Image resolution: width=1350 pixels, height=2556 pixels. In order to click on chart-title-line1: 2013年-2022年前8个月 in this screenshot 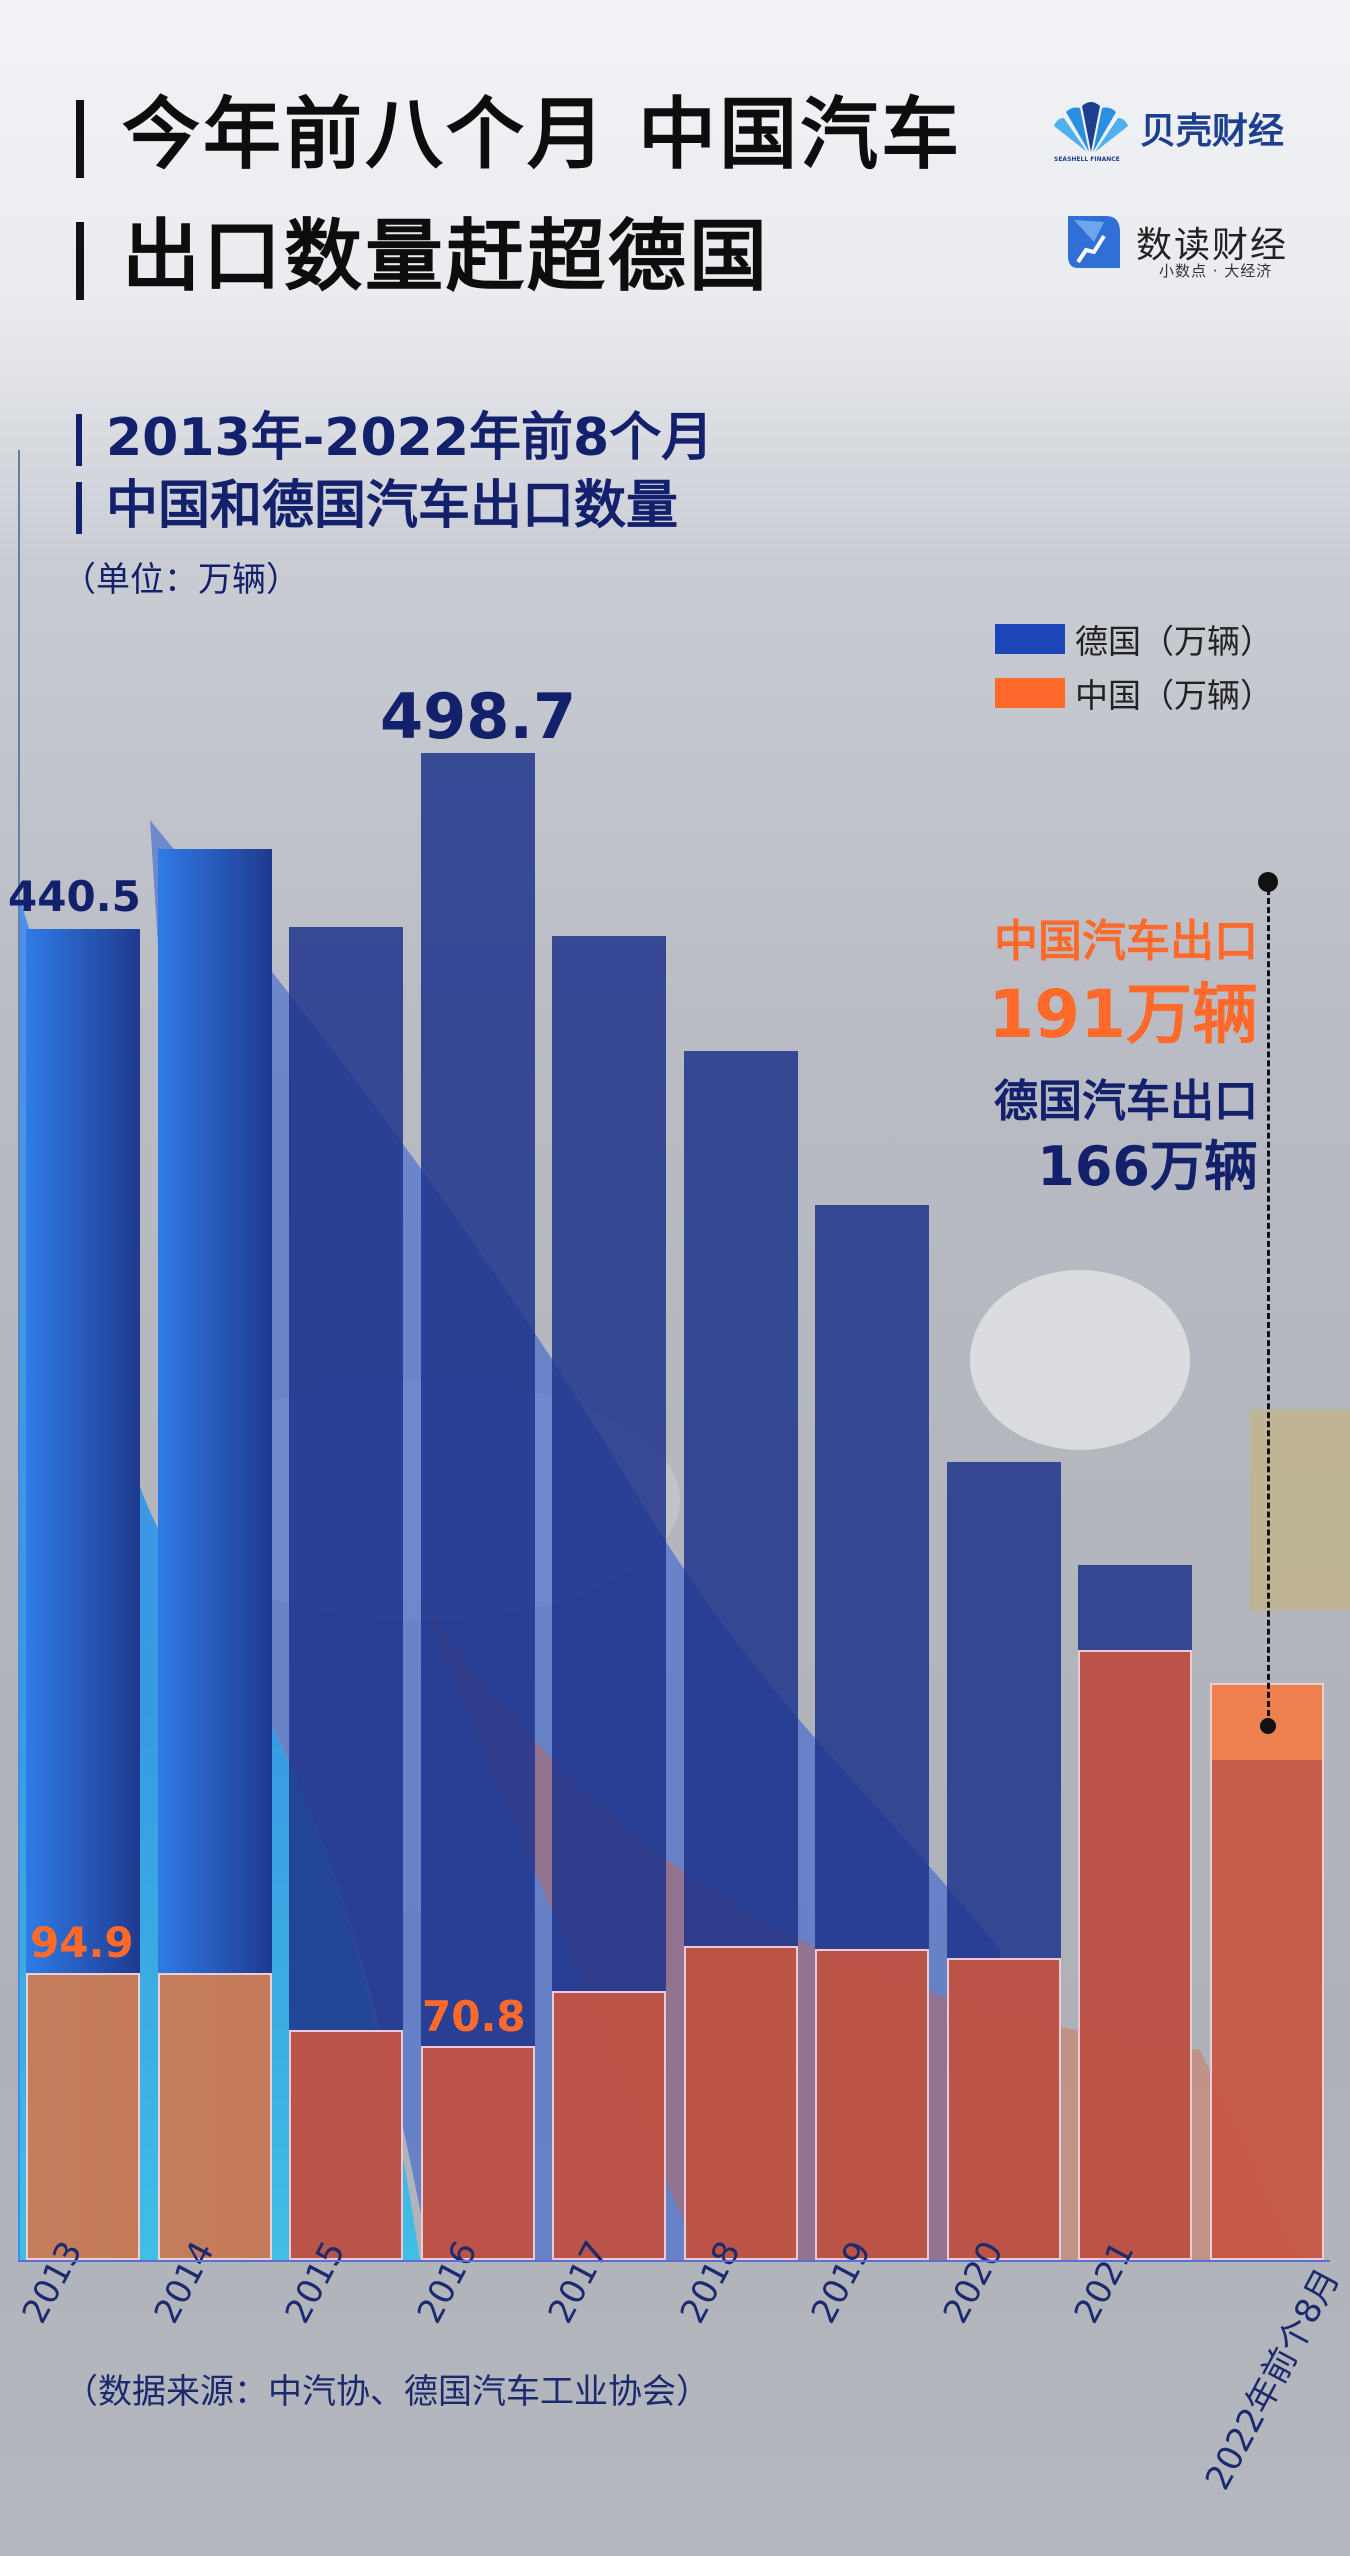, I will do `click(394, 439)`.